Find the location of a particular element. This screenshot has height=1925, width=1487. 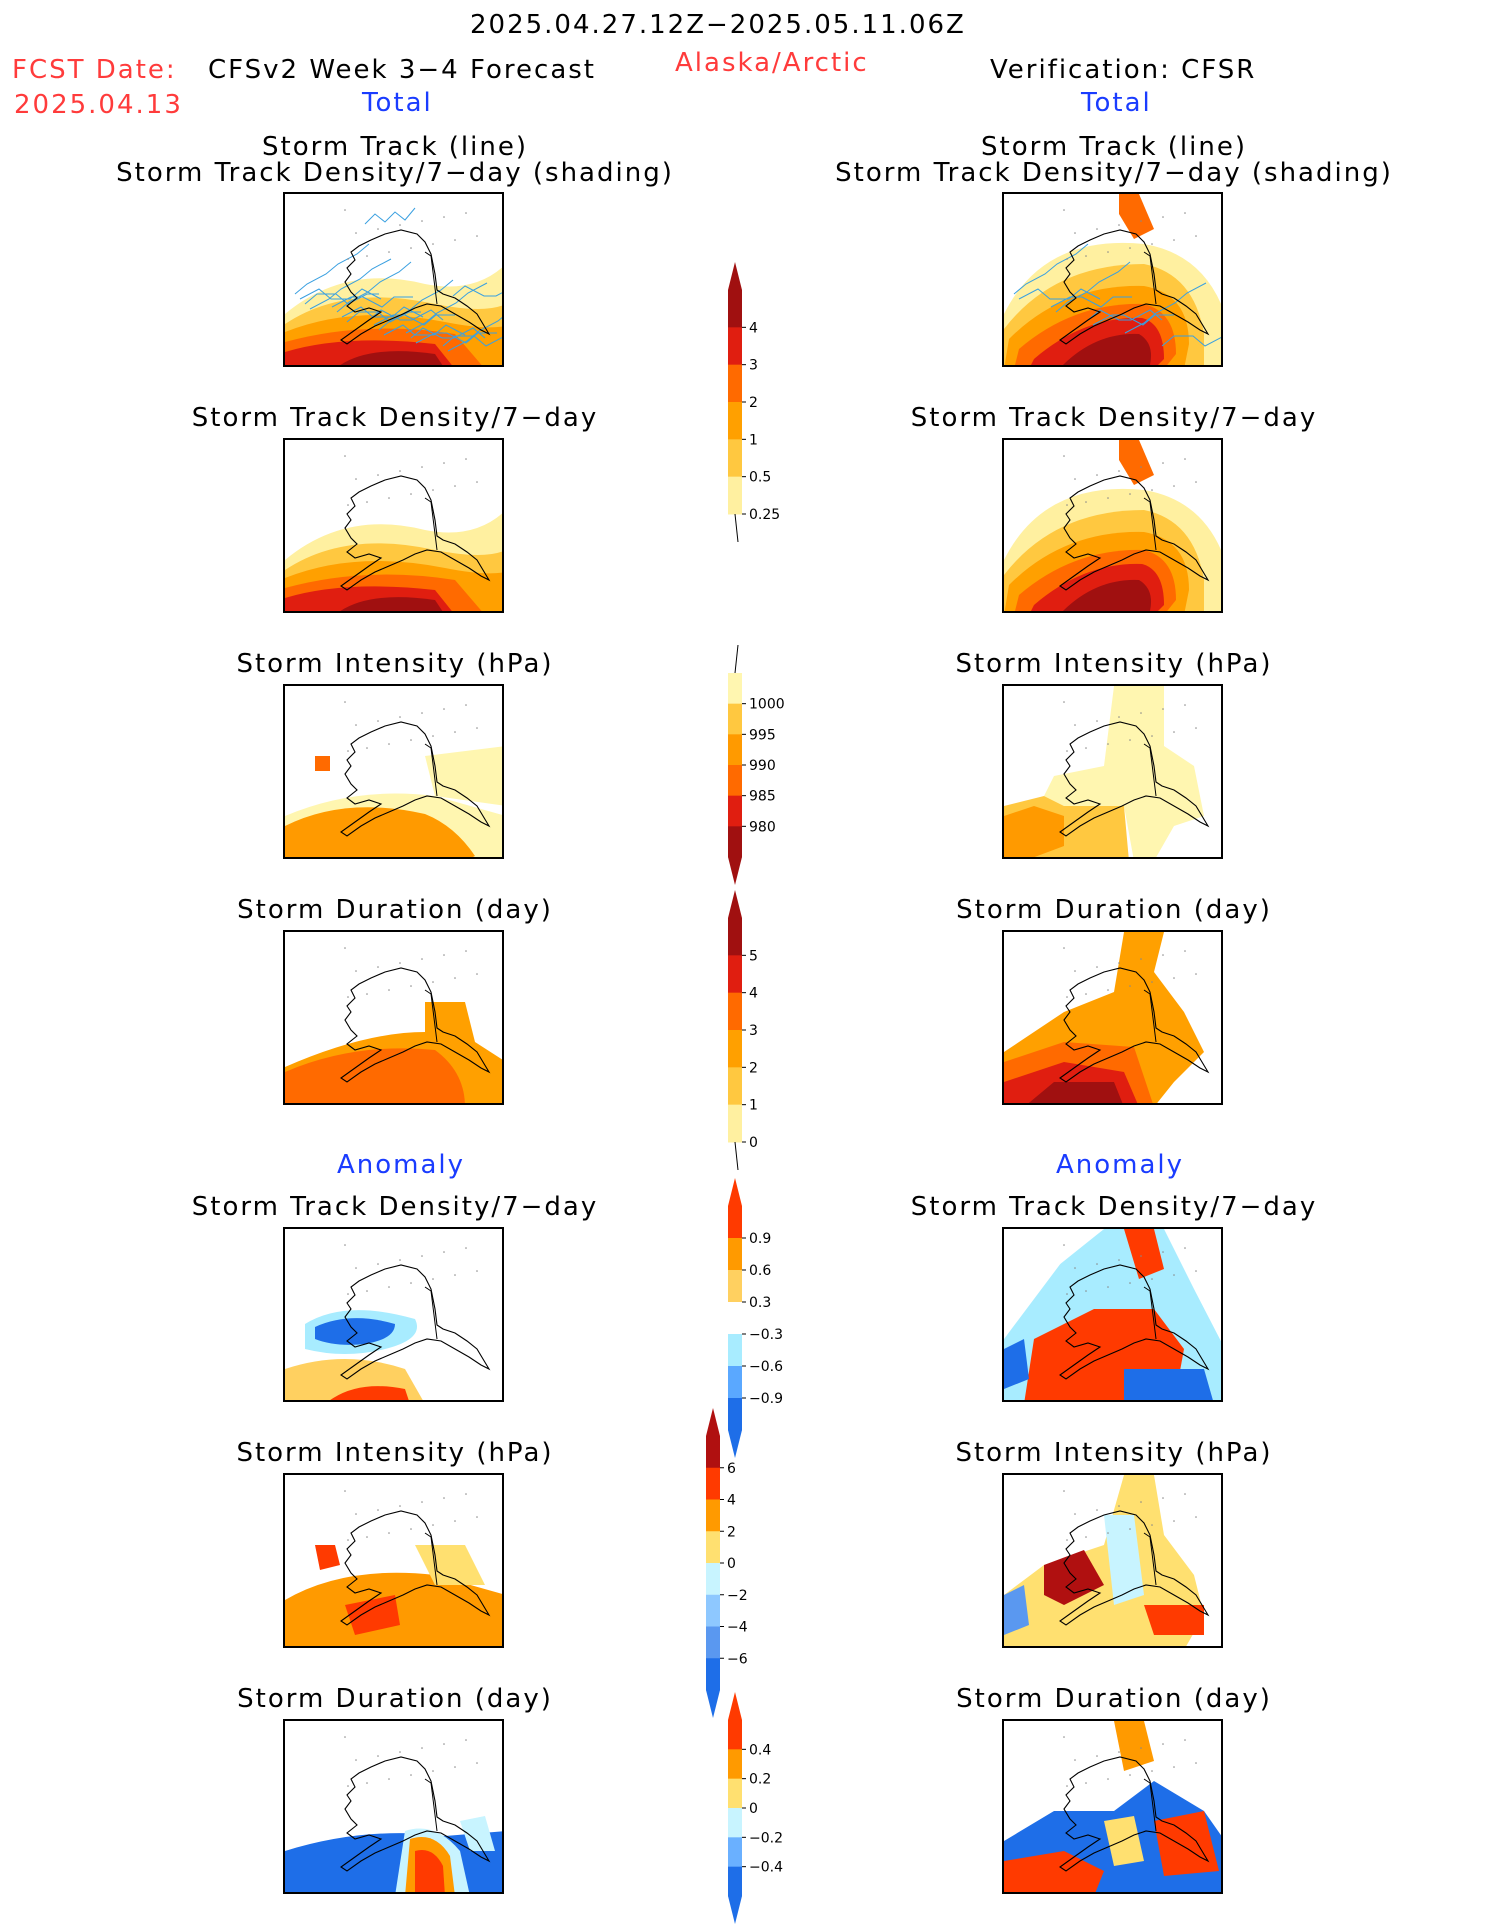

right-track-shading-title: Storm Track Density/7−day (shading) is located at coordinates (1114, 173).